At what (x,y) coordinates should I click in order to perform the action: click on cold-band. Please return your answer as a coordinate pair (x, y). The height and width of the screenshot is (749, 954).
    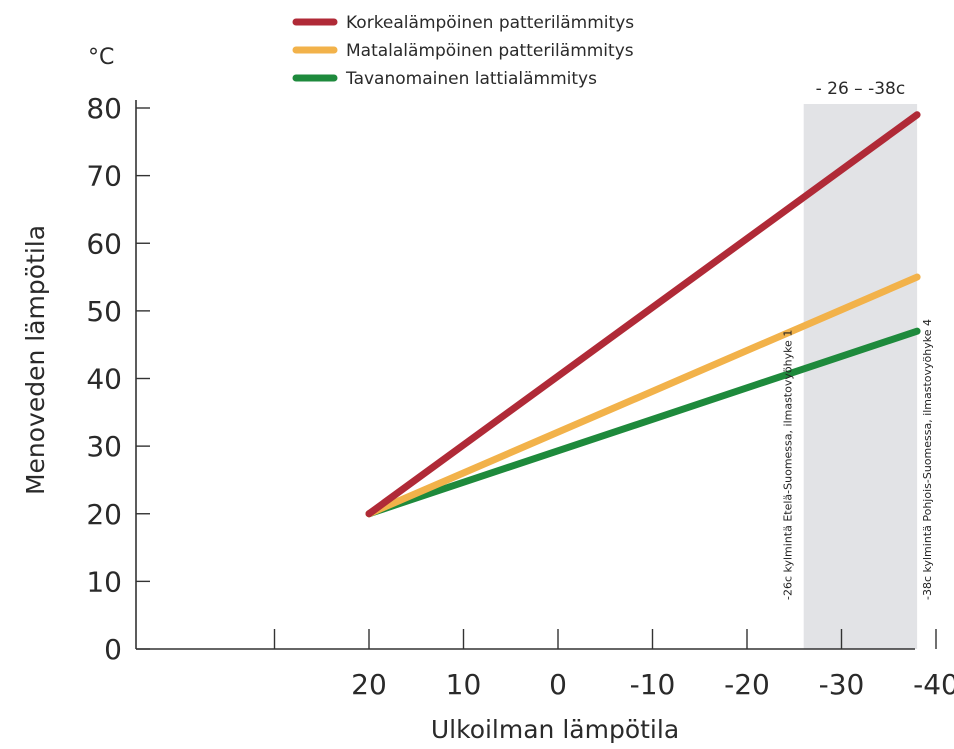
    Looking at the image, I should click on (860, 376).